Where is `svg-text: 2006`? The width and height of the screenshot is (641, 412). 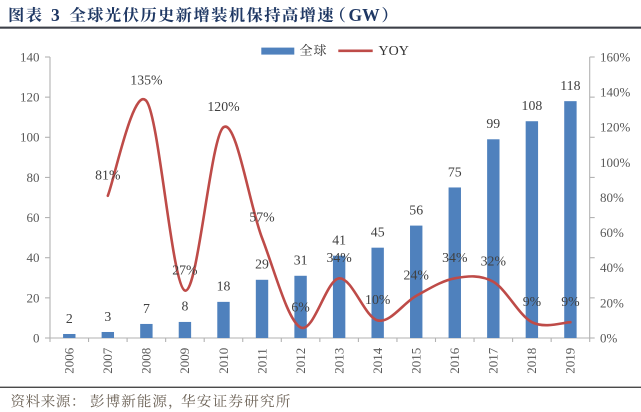
svg-text: 2006 is located at coordinates (69, 360).